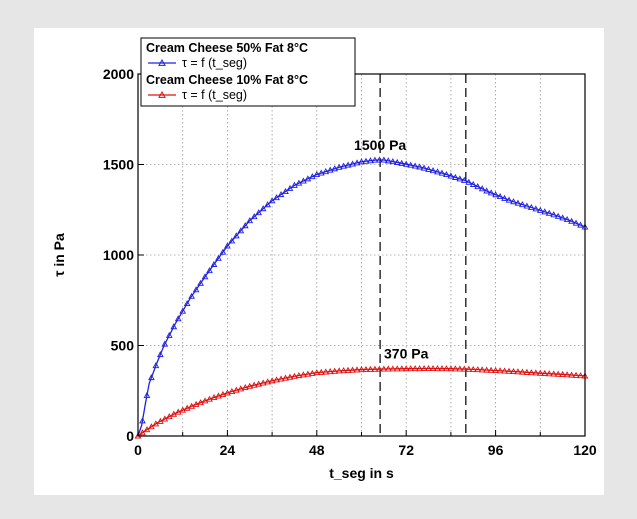 This screenshot has height=519, width=637. I want to click on y-tick-label: 1500, so click(118, 165).